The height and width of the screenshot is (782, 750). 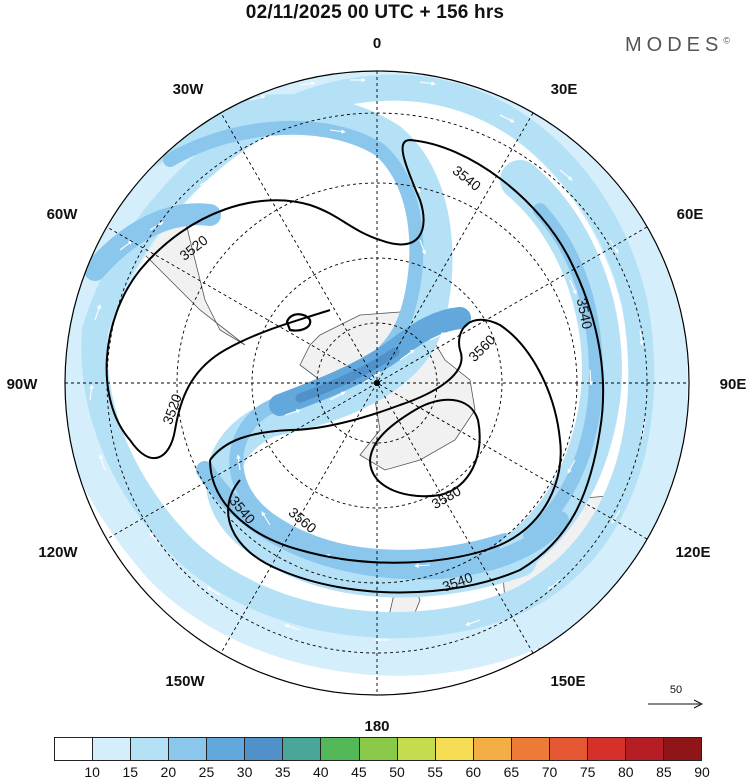 What do you see at coordinates (282, 772) in the screenshot?
I see `colorbar-tick-label: 35` at bounding box center [282, 772].